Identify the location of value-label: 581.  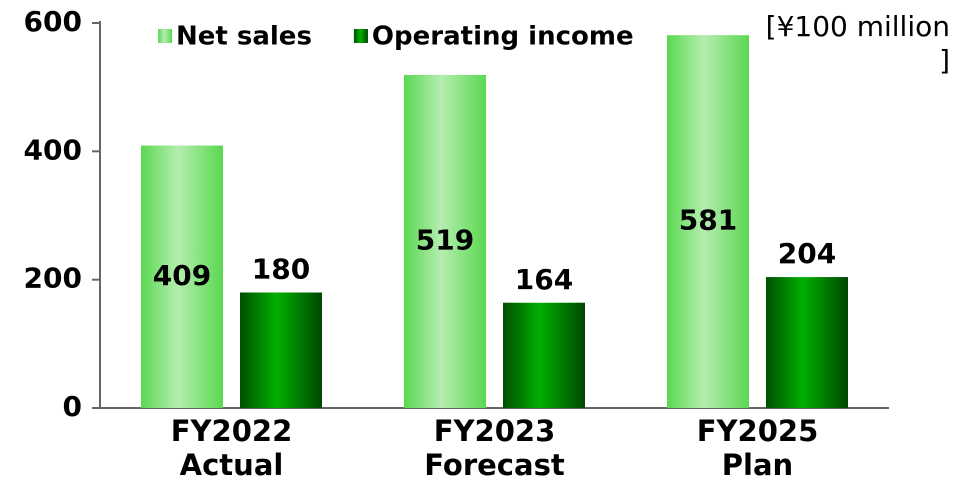
(708, 220).